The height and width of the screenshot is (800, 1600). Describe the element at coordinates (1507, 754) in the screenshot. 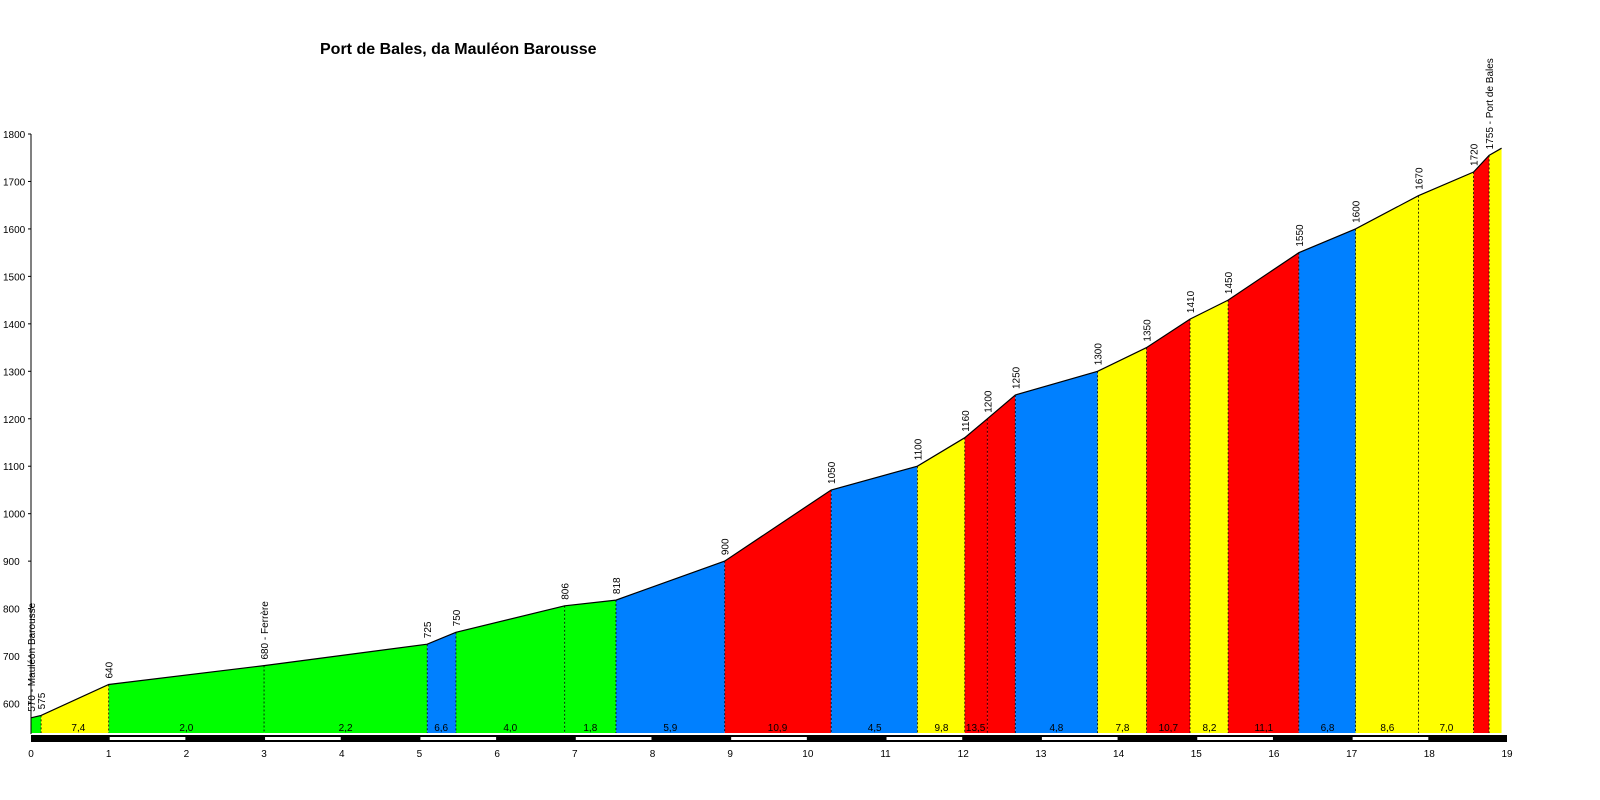

I see `x-tick-label: 19` at that location.